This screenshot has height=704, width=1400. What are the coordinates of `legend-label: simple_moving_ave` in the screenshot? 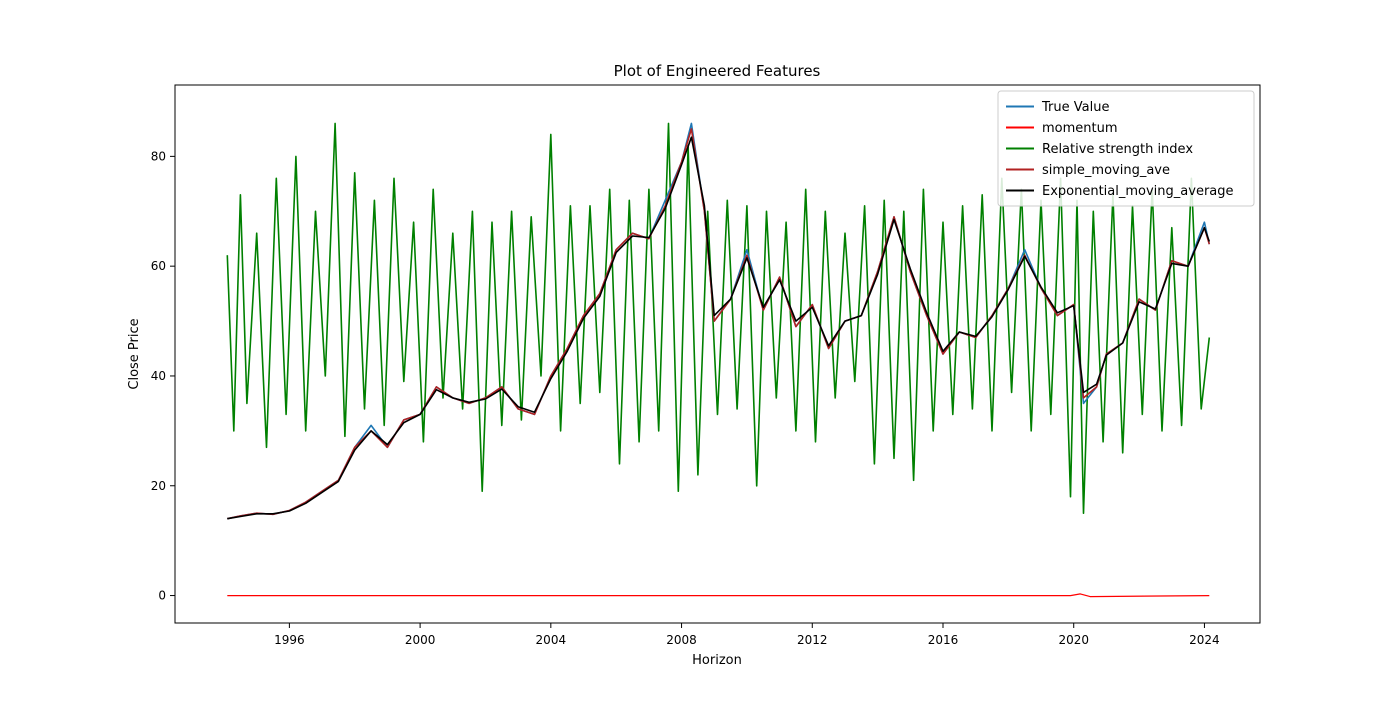 It's located at (1106, 170).